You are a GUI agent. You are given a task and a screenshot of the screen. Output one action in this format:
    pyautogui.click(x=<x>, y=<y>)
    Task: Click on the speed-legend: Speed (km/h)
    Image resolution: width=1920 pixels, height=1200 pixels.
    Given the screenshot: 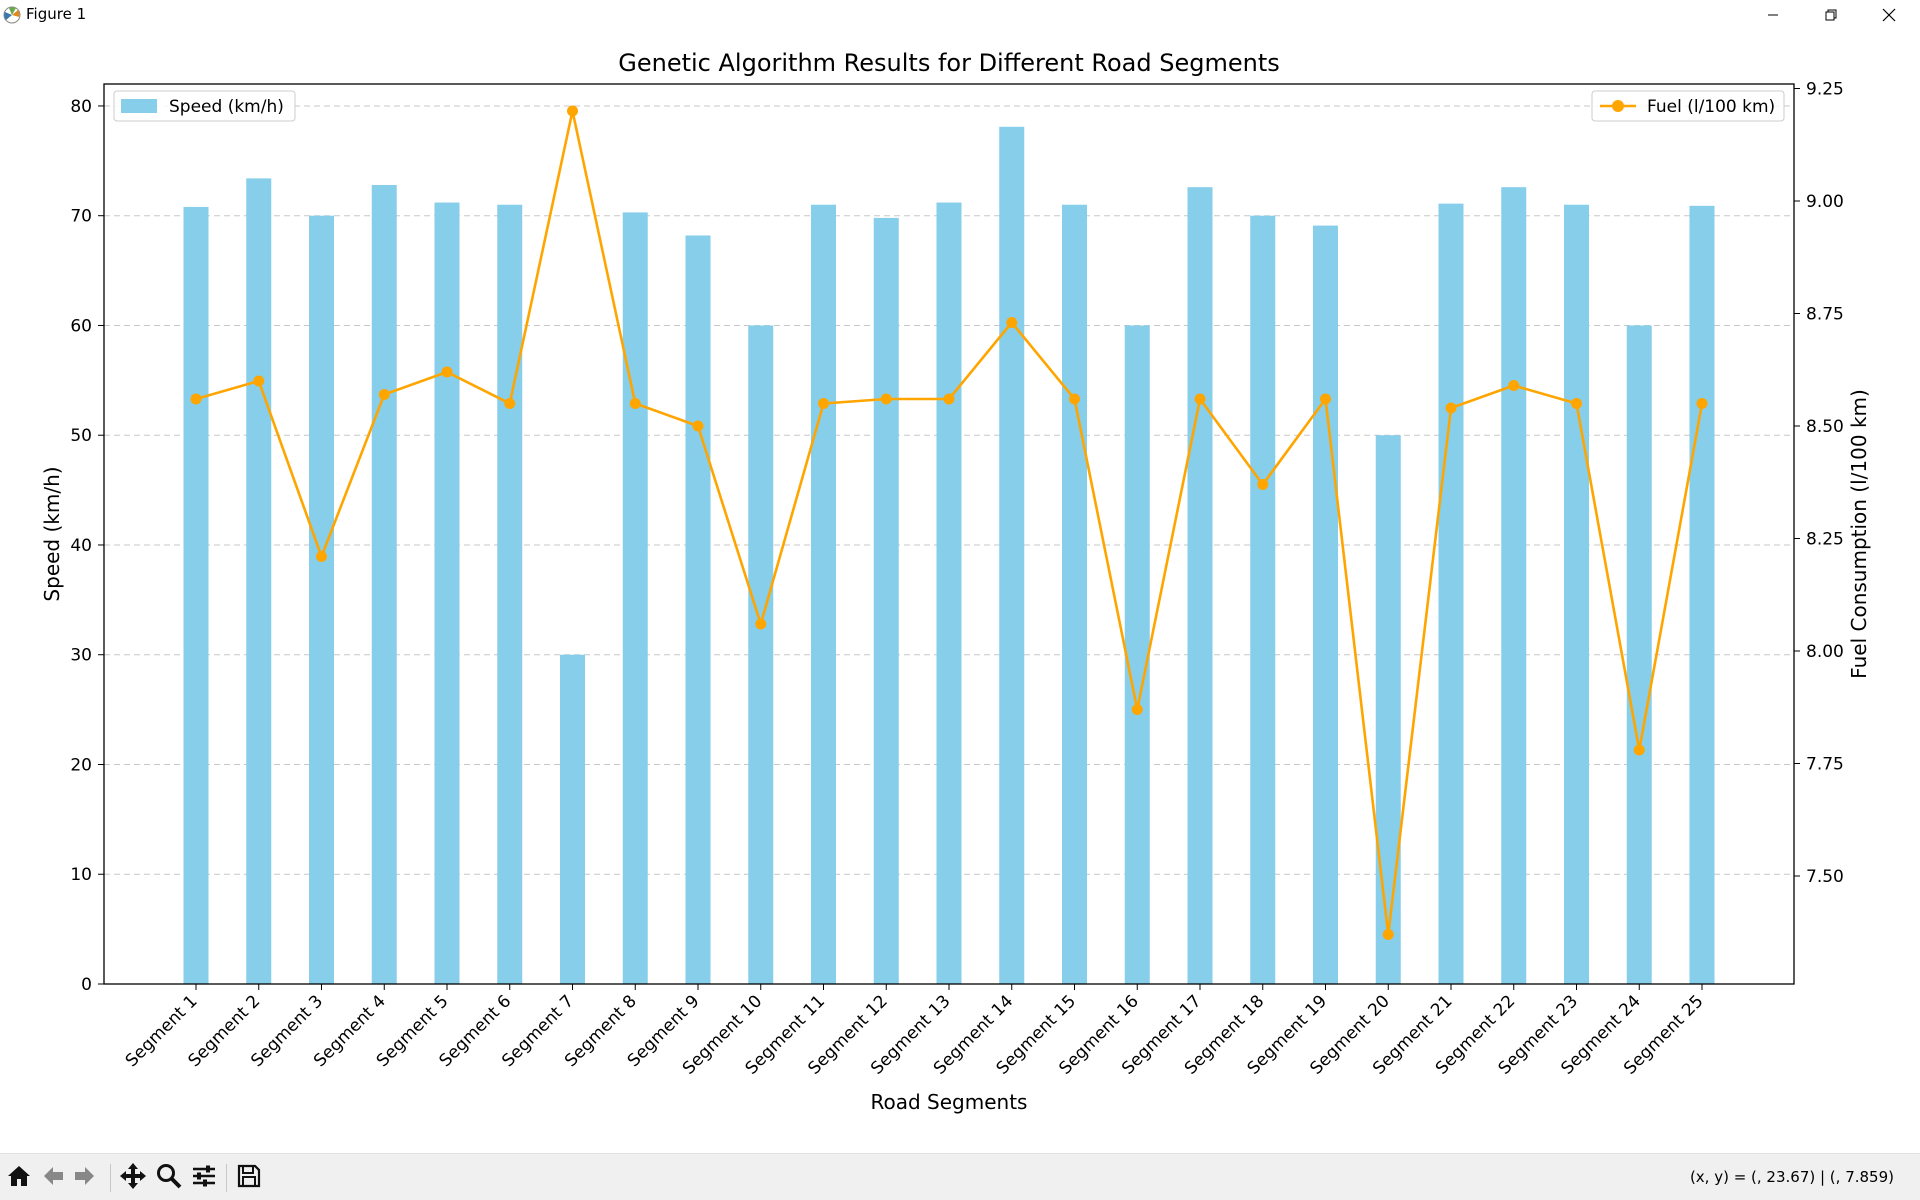 What is the action you would take?
    pyautogui.click(x=204, y=106)
    